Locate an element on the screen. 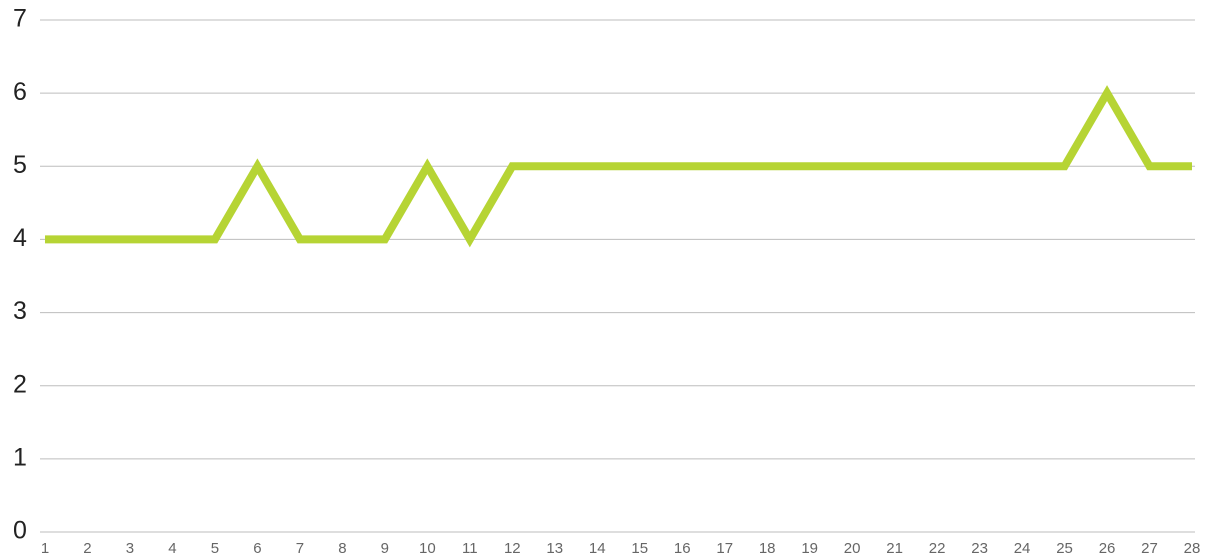 The width and height of the screenshot is (1206, 559). x-tick-label: 2 is located at coordinates (87, 548).